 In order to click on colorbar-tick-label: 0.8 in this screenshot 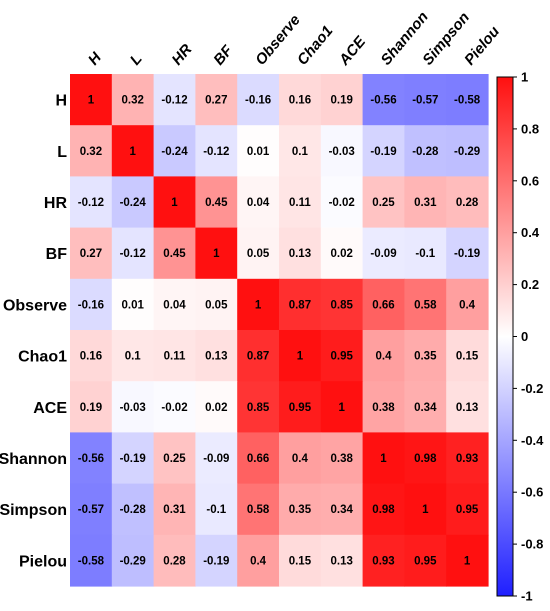, I will do `click(530, 128)`.